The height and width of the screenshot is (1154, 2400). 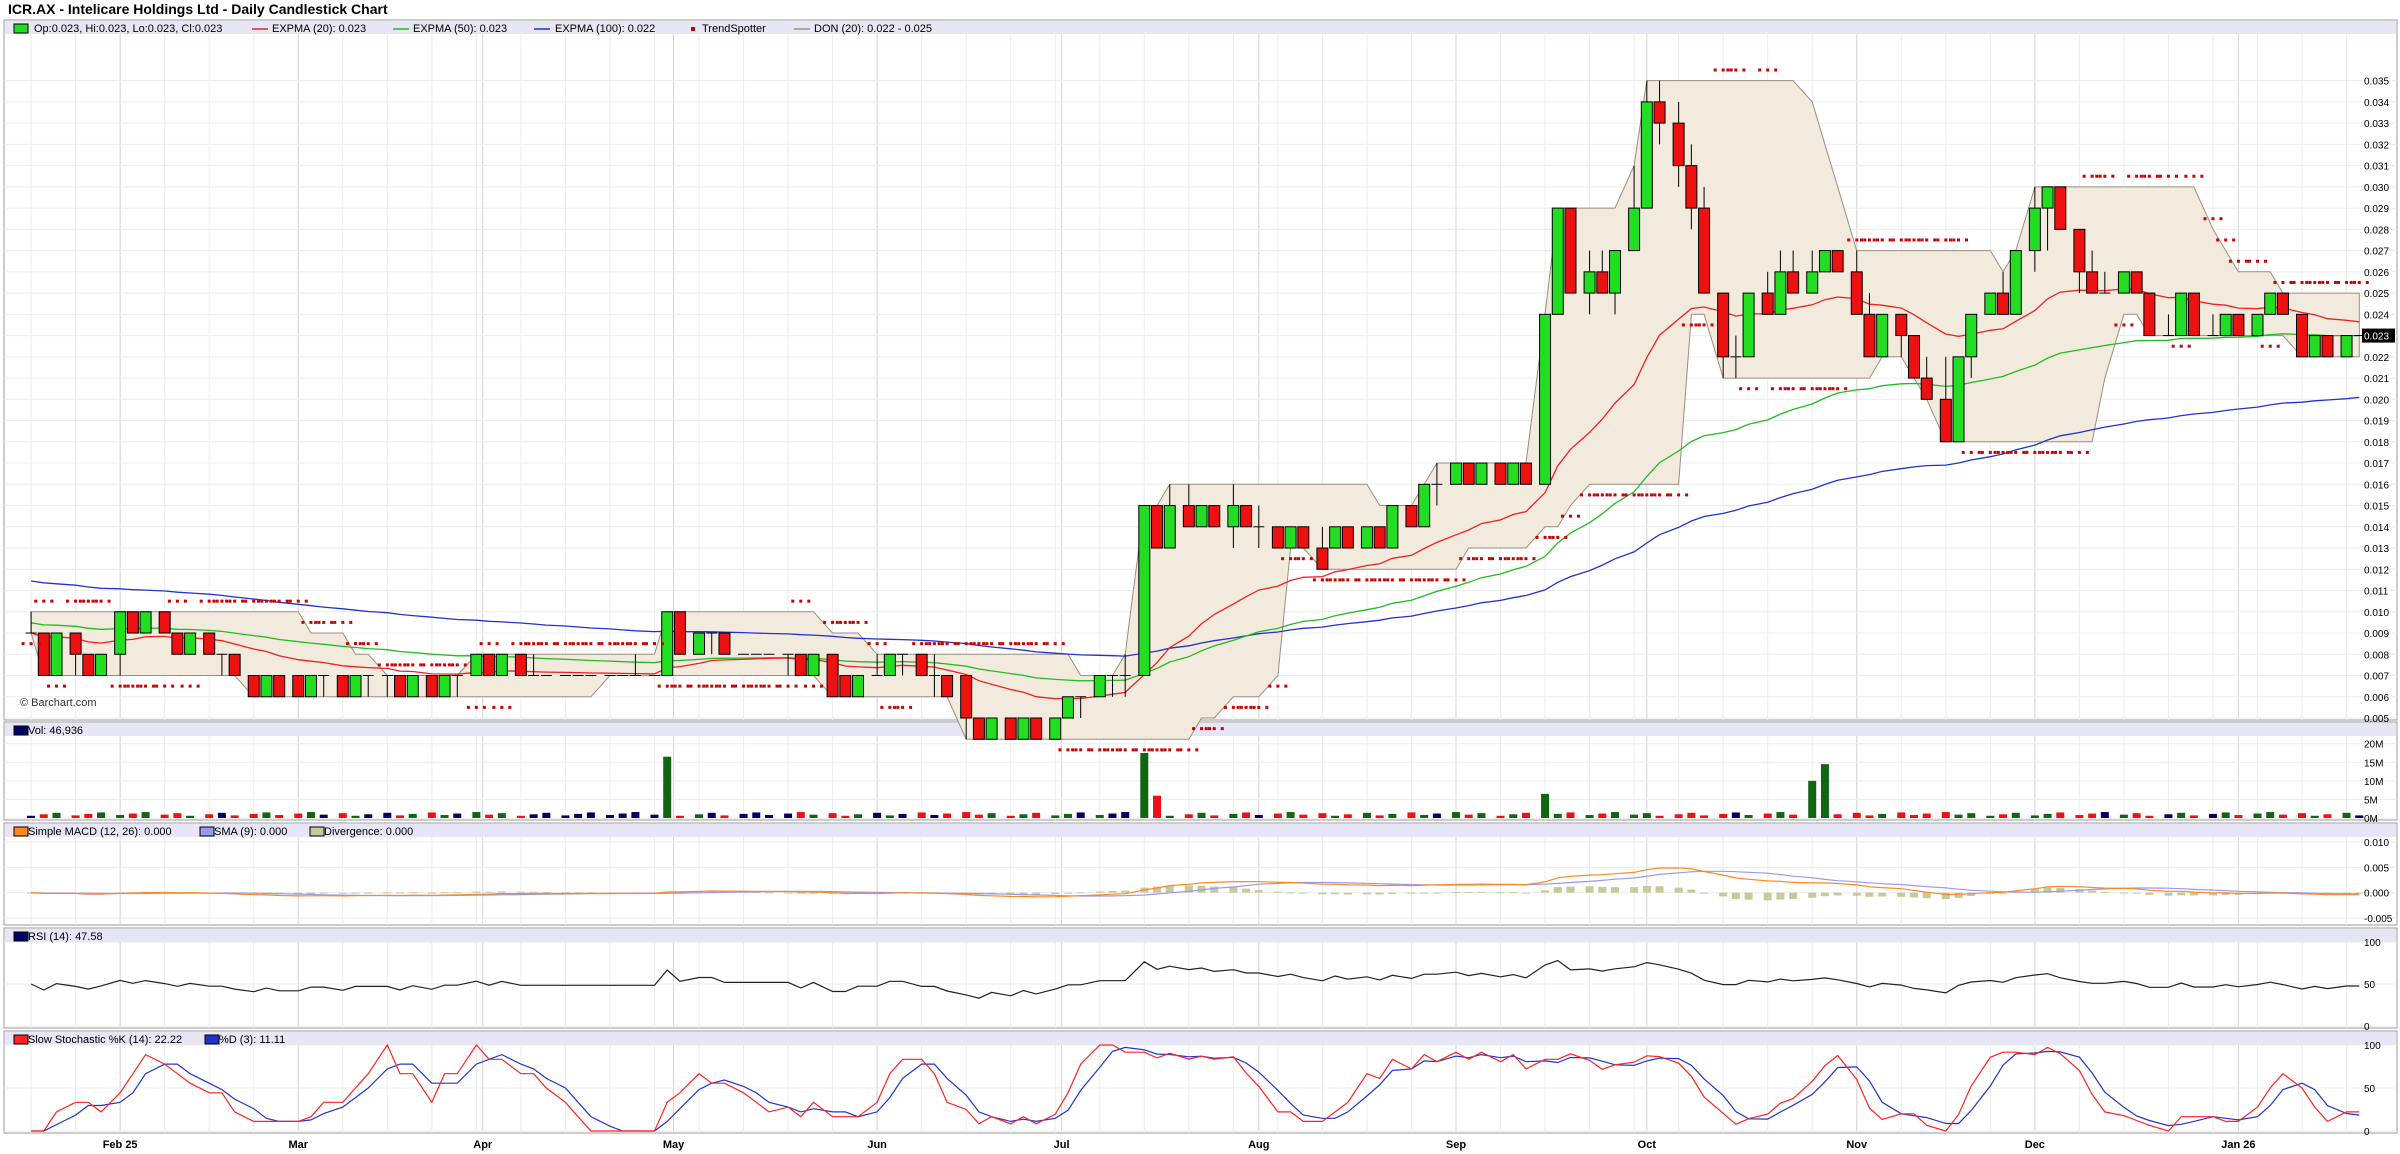 What do you see at coordinates (1647, 1145) in the screenshot?
I see `x-tick-label: Oct` at bounding box center [1647, 1145].